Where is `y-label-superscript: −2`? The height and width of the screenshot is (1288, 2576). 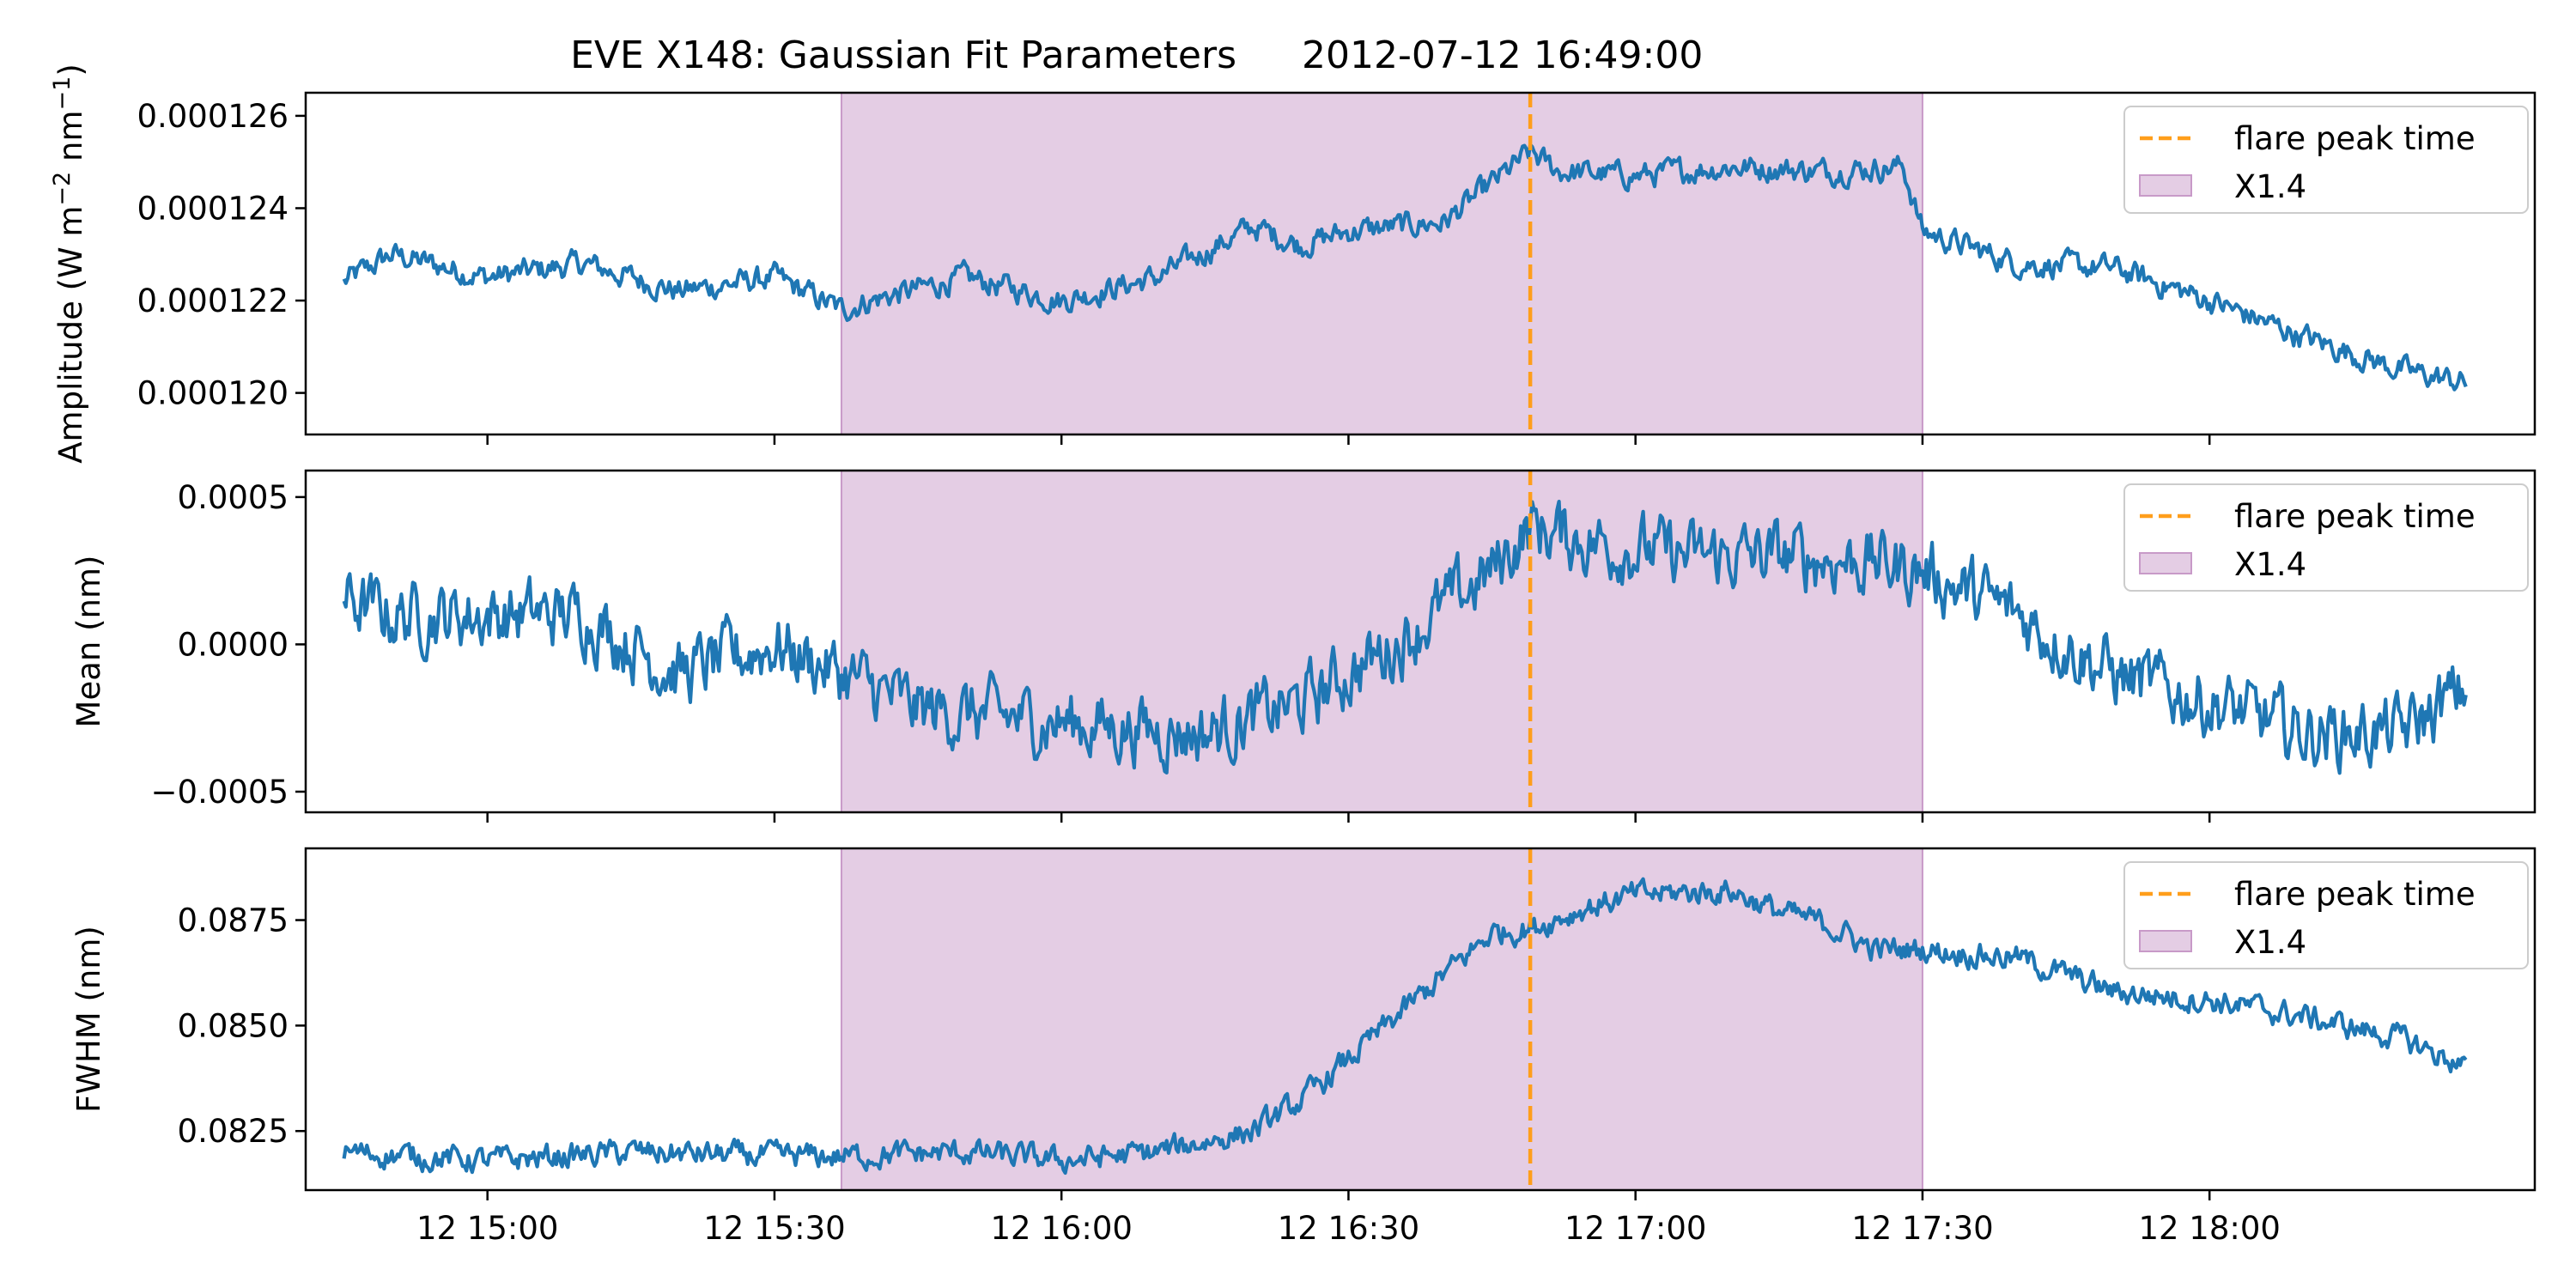 y-label-superscript: −2 is located at coordinates (62, 189).